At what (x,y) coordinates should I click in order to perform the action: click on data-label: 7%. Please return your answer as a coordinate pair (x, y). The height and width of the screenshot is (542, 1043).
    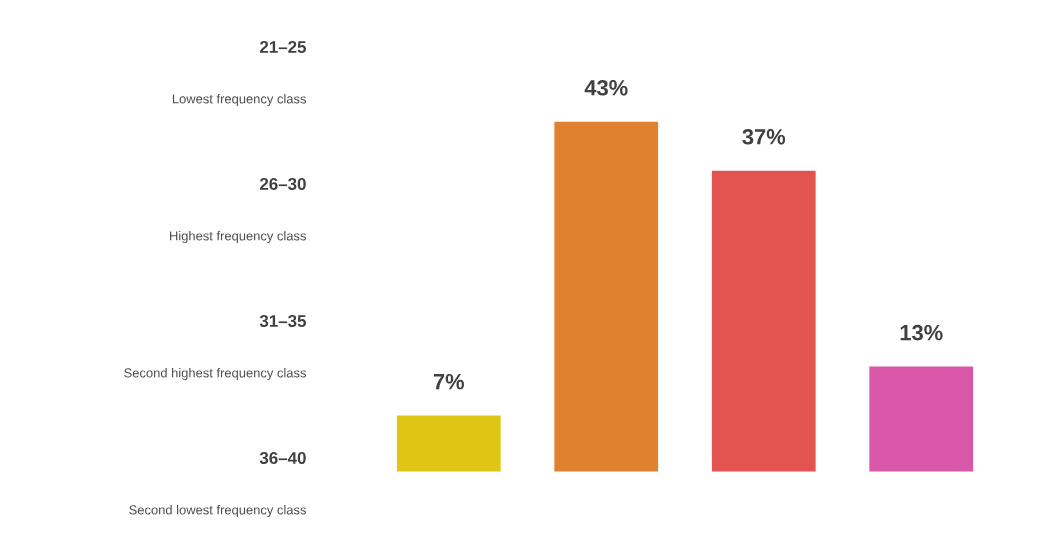
    Looking at the image, I should click on (449, 381).